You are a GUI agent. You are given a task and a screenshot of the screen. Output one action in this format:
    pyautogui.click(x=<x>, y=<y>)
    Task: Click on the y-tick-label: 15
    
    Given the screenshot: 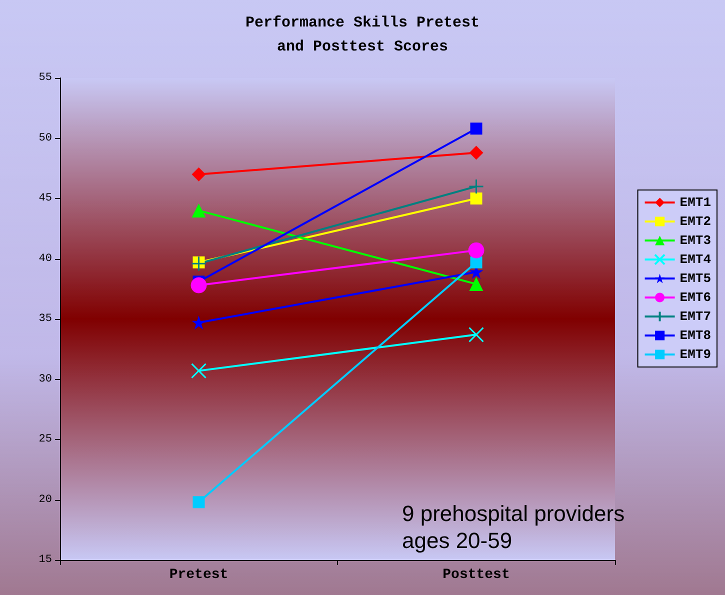 What is the action you would take?
    pyautogui.click(x=45, y=560)
    